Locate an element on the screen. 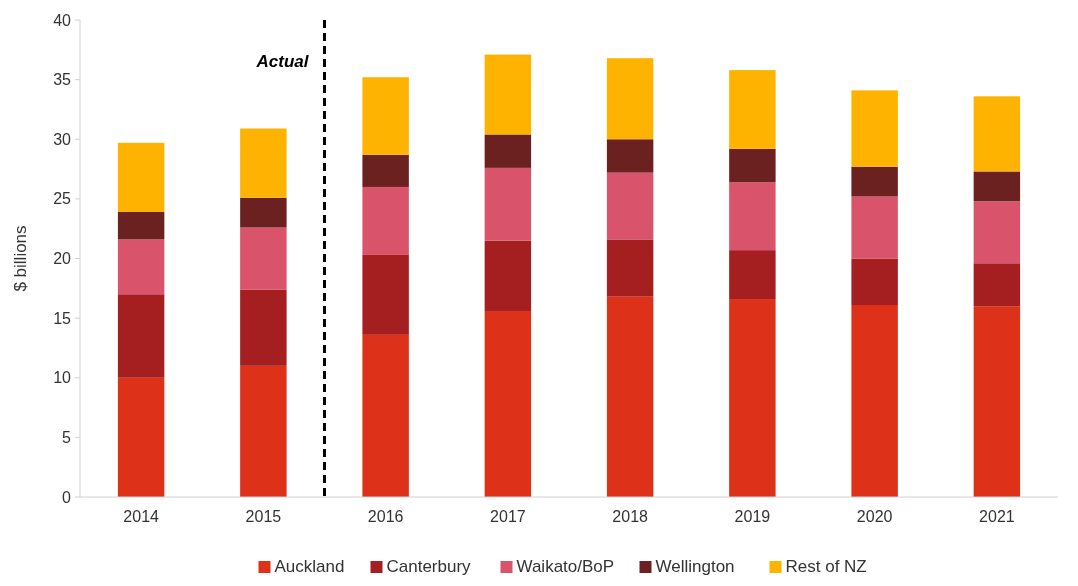  legend-label: Wellington is located at coordinates (695, 566).